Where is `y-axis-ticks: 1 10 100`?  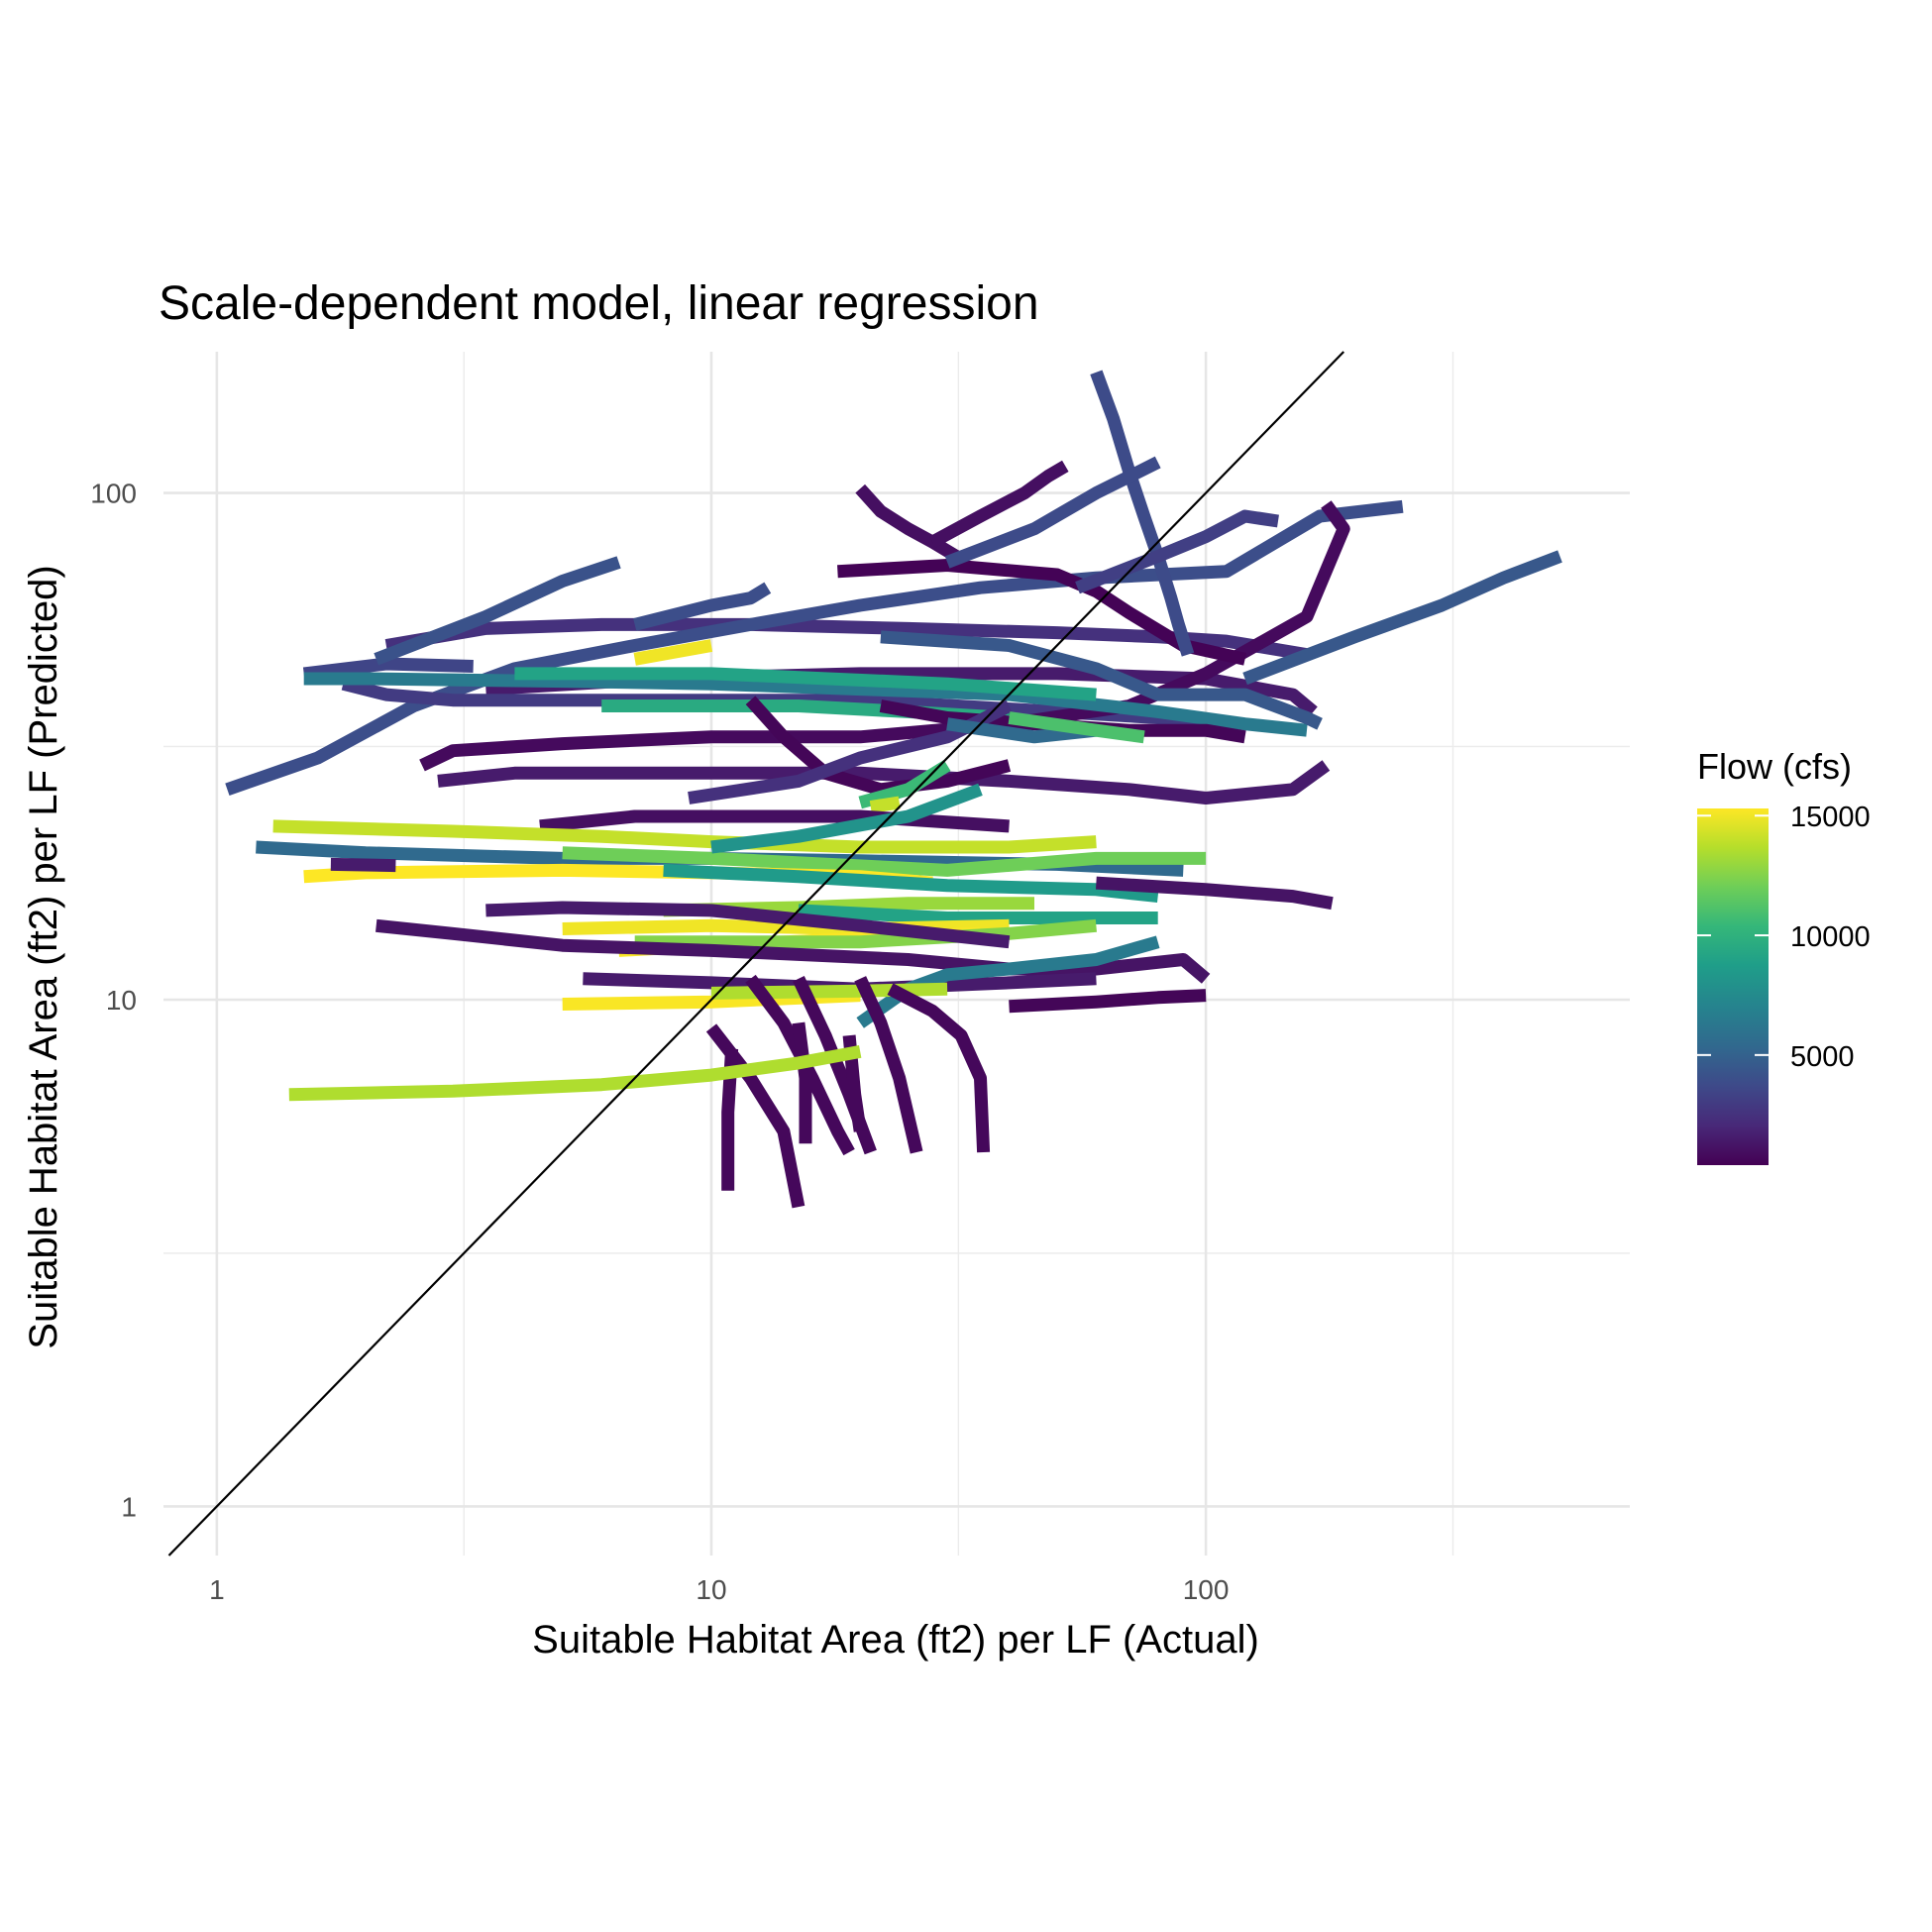 y-axis-ticks: 1 10 100 is located at coordinates (113, 1001).